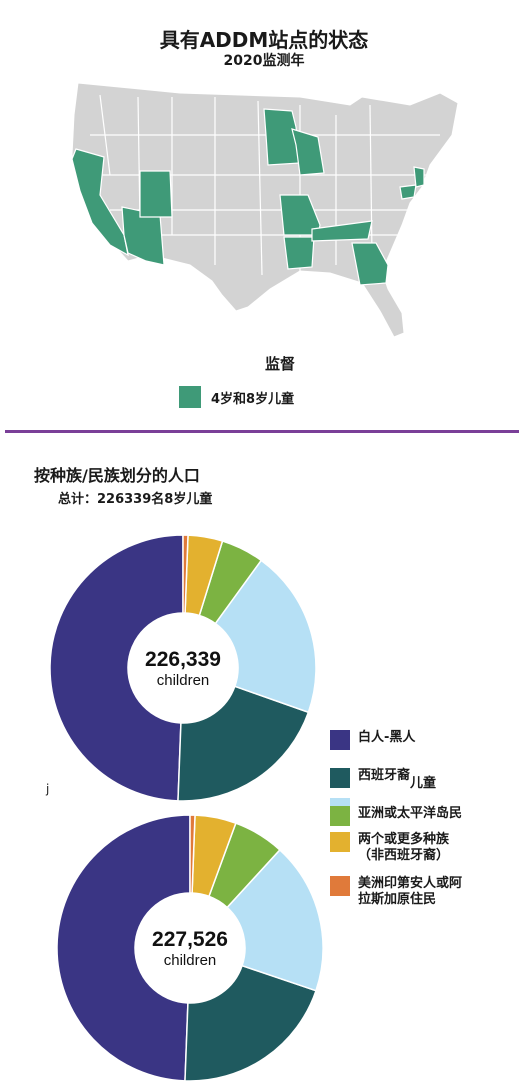  Describe the element at coordinates (370, 264) in the screenshot. I see `state-georgia` at that location.